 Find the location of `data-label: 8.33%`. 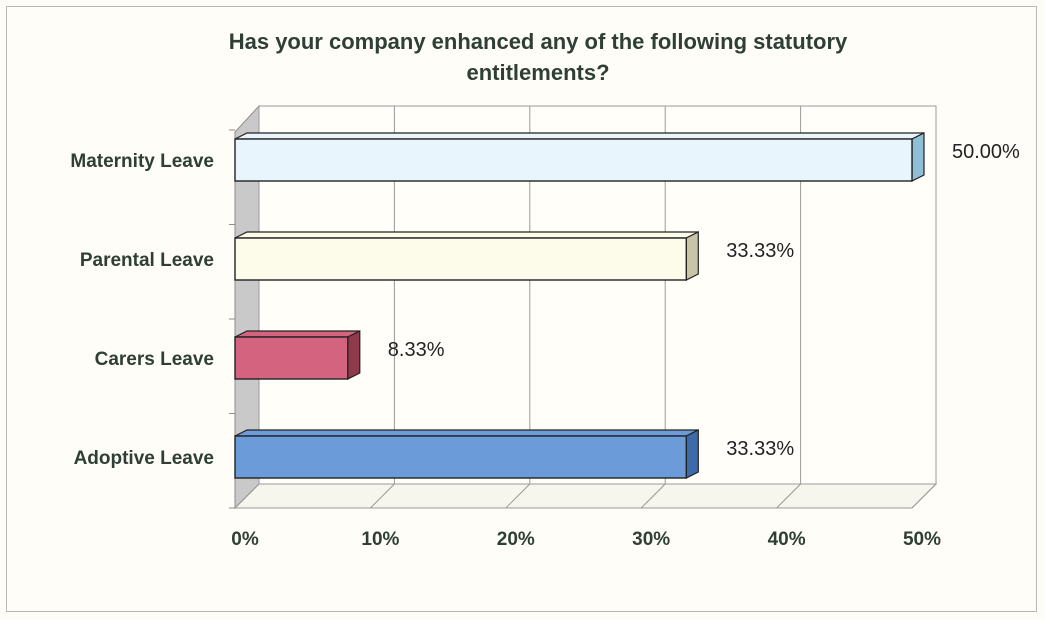

data-label: 8.33% is located at coordinates (416, 350).